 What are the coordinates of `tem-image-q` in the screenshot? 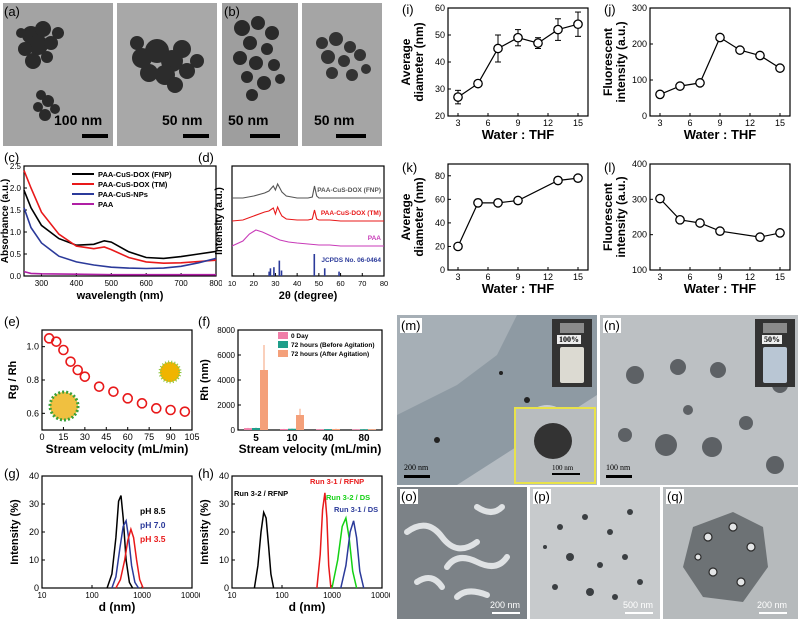 It's located at (730, 553).